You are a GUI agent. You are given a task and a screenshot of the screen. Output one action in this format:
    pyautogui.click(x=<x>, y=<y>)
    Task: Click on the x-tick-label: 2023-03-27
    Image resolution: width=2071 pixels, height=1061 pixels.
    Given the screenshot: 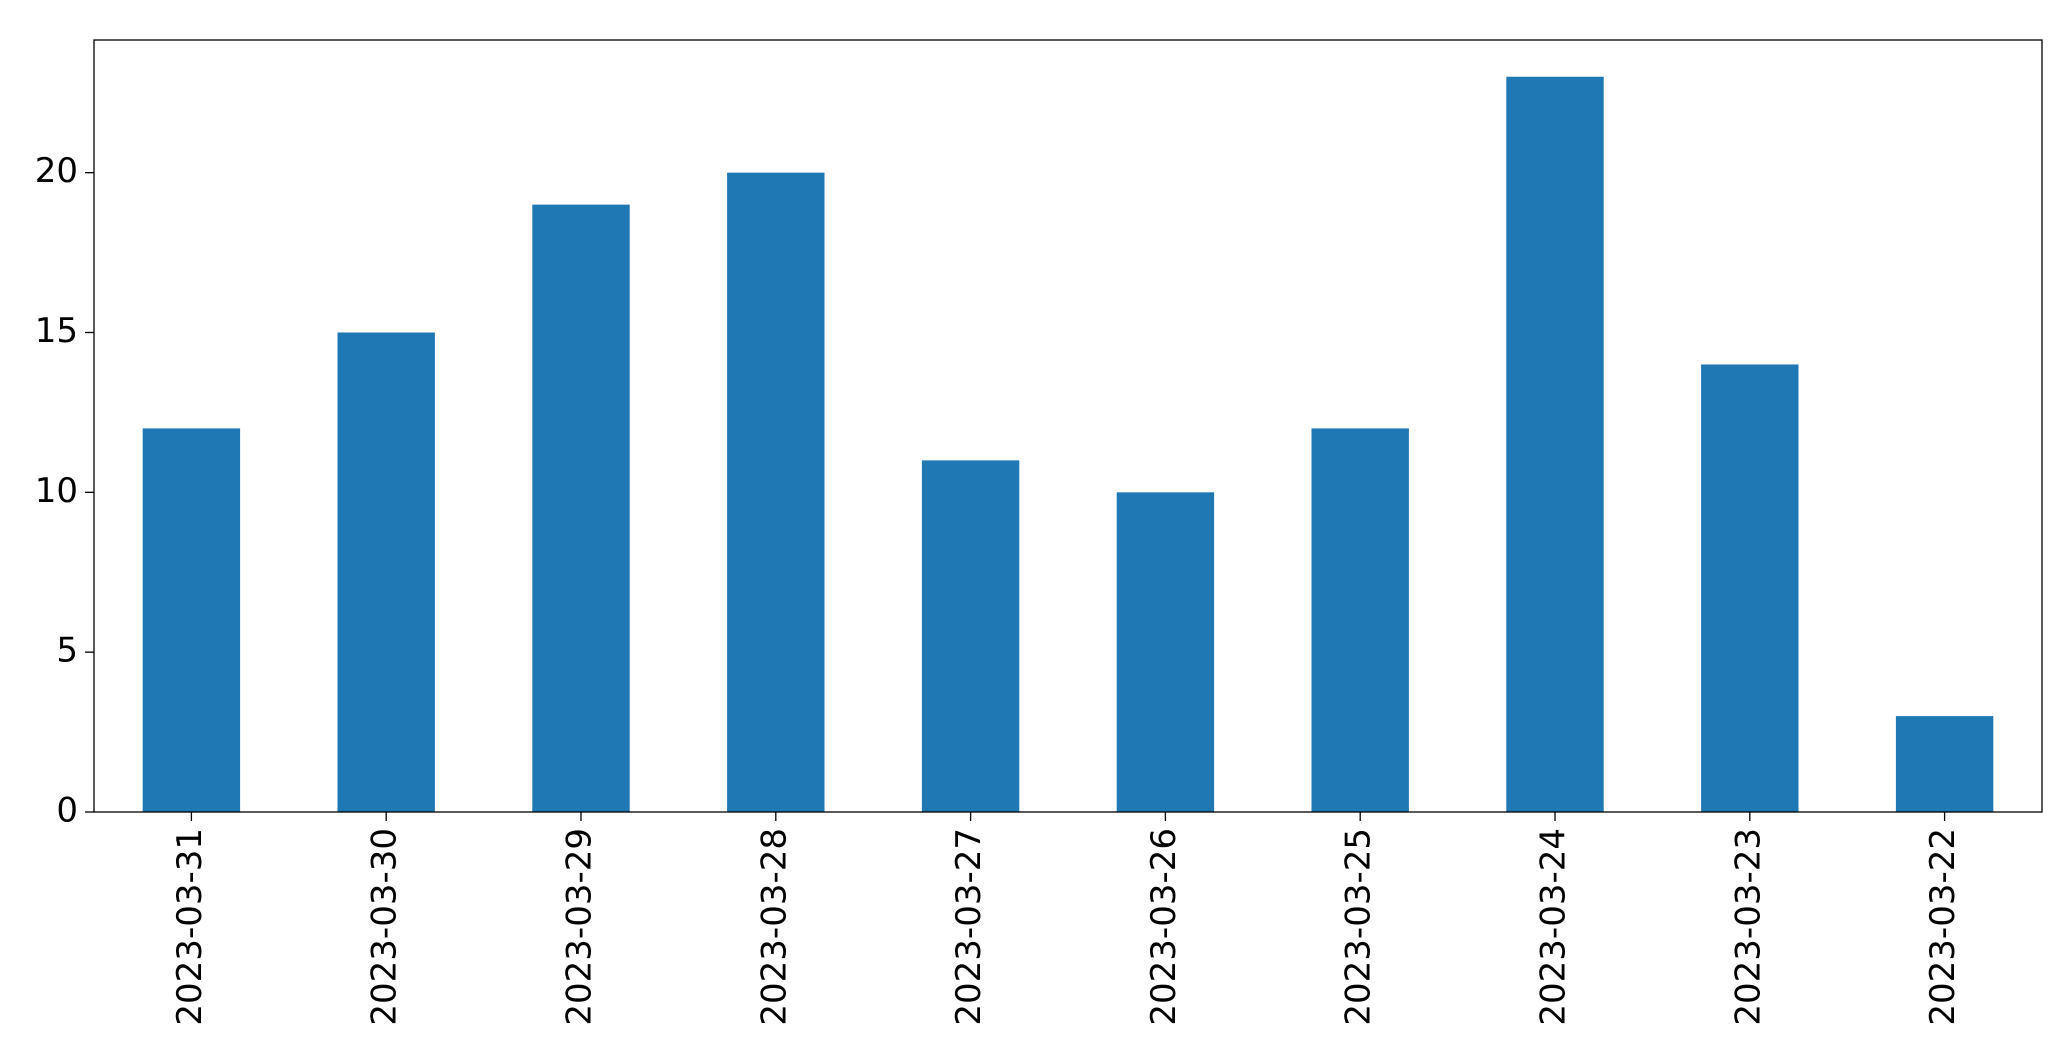 What is the action you would take?
    pyautogui.click(x=969, y=927)
    